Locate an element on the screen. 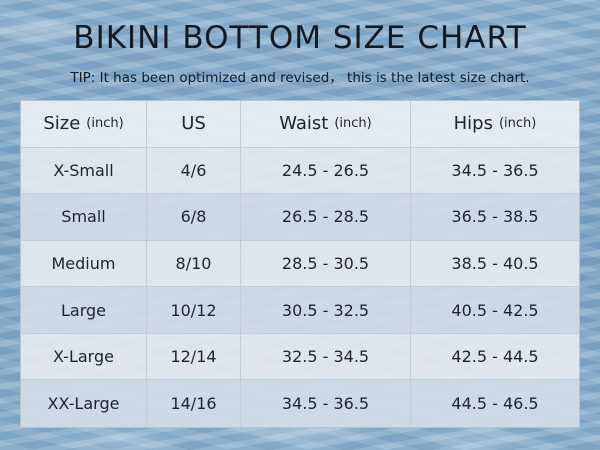  header-us-label: US is located at coordinates (193, 124).